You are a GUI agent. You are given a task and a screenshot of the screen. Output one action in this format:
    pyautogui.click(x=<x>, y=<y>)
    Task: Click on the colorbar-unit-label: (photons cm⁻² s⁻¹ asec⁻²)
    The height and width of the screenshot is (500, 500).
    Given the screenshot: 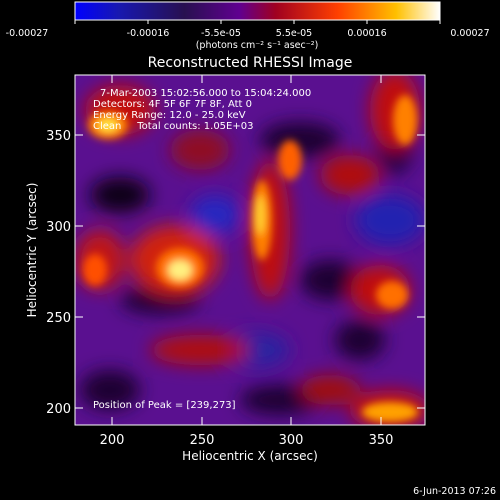 What is the action you would take?
    pyautogui.click(x=257, y=45)
    